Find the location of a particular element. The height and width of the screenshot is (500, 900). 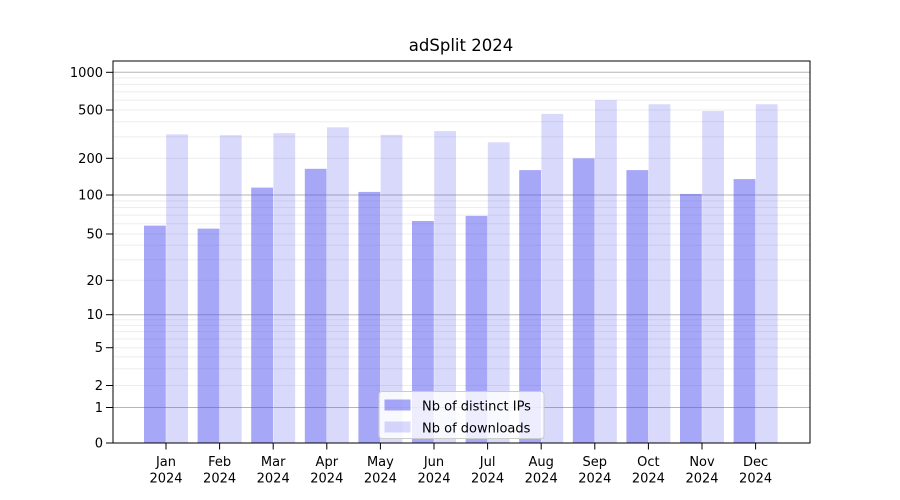

legend-label-distinct-ips: Nb of distinct IPs is located at coordinates (476, 407).